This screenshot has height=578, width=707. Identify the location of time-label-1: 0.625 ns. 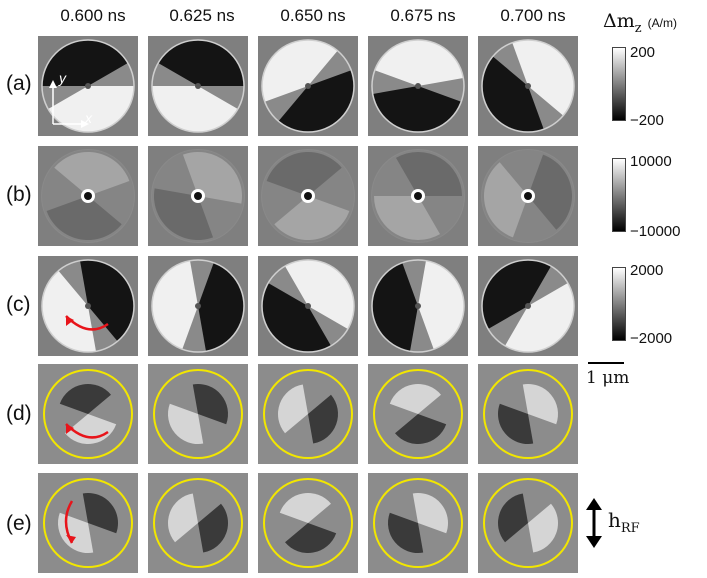
(202, 15).